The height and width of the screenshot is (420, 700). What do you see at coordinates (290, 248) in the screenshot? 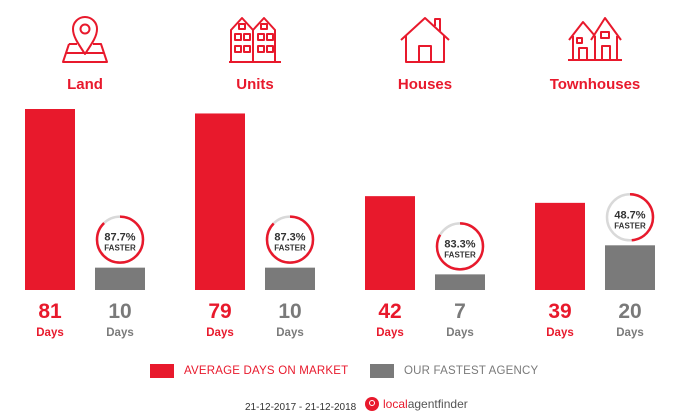
I see `faster-label-units: FASTER` at bounding box center [290, 248].